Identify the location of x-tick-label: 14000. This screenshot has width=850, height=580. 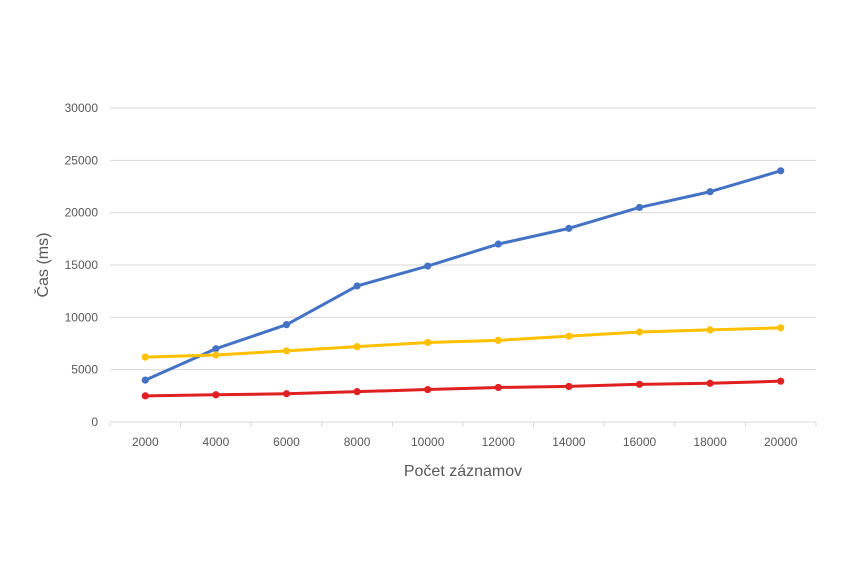
(569, 442).